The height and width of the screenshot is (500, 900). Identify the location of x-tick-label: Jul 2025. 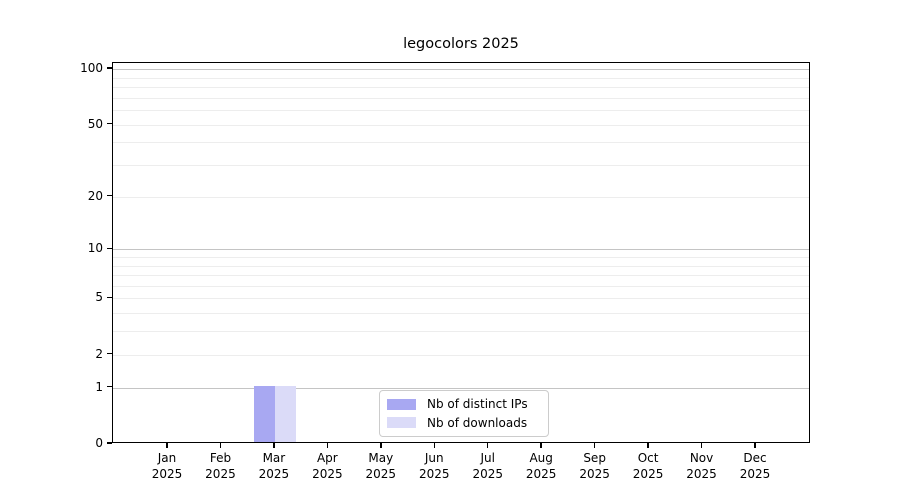
(488, 466).